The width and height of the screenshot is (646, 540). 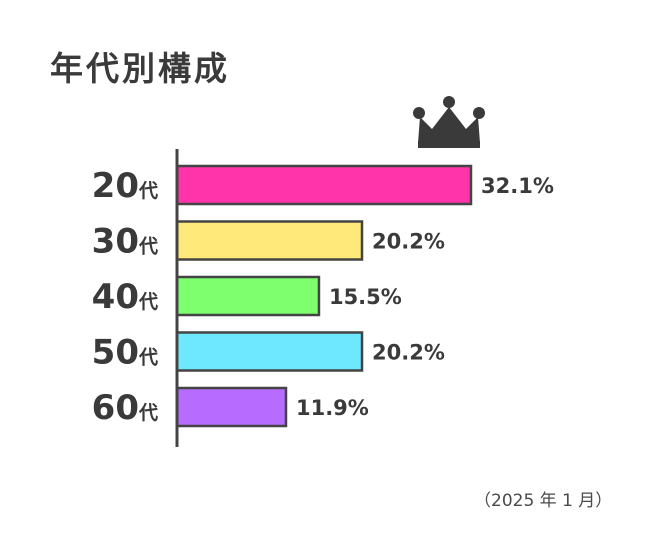 I want to click on category-label-30代: 30代, so click(x=125, y=242).